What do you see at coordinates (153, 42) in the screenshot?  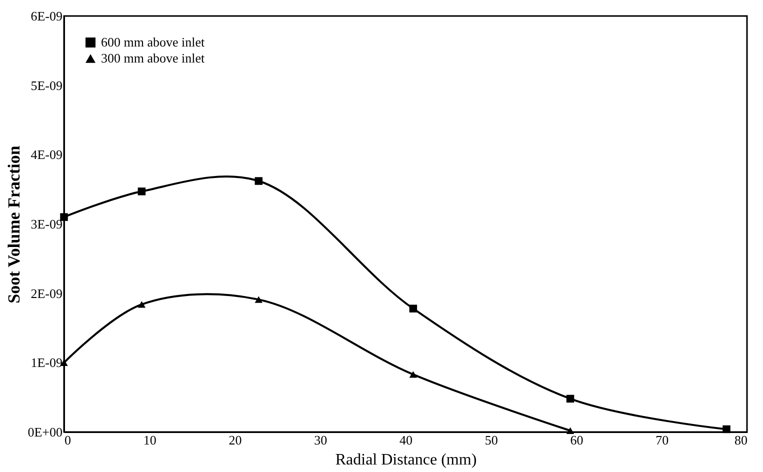 I see `legend-label: 600 mm above inlet` at bounding box center [153, 42].